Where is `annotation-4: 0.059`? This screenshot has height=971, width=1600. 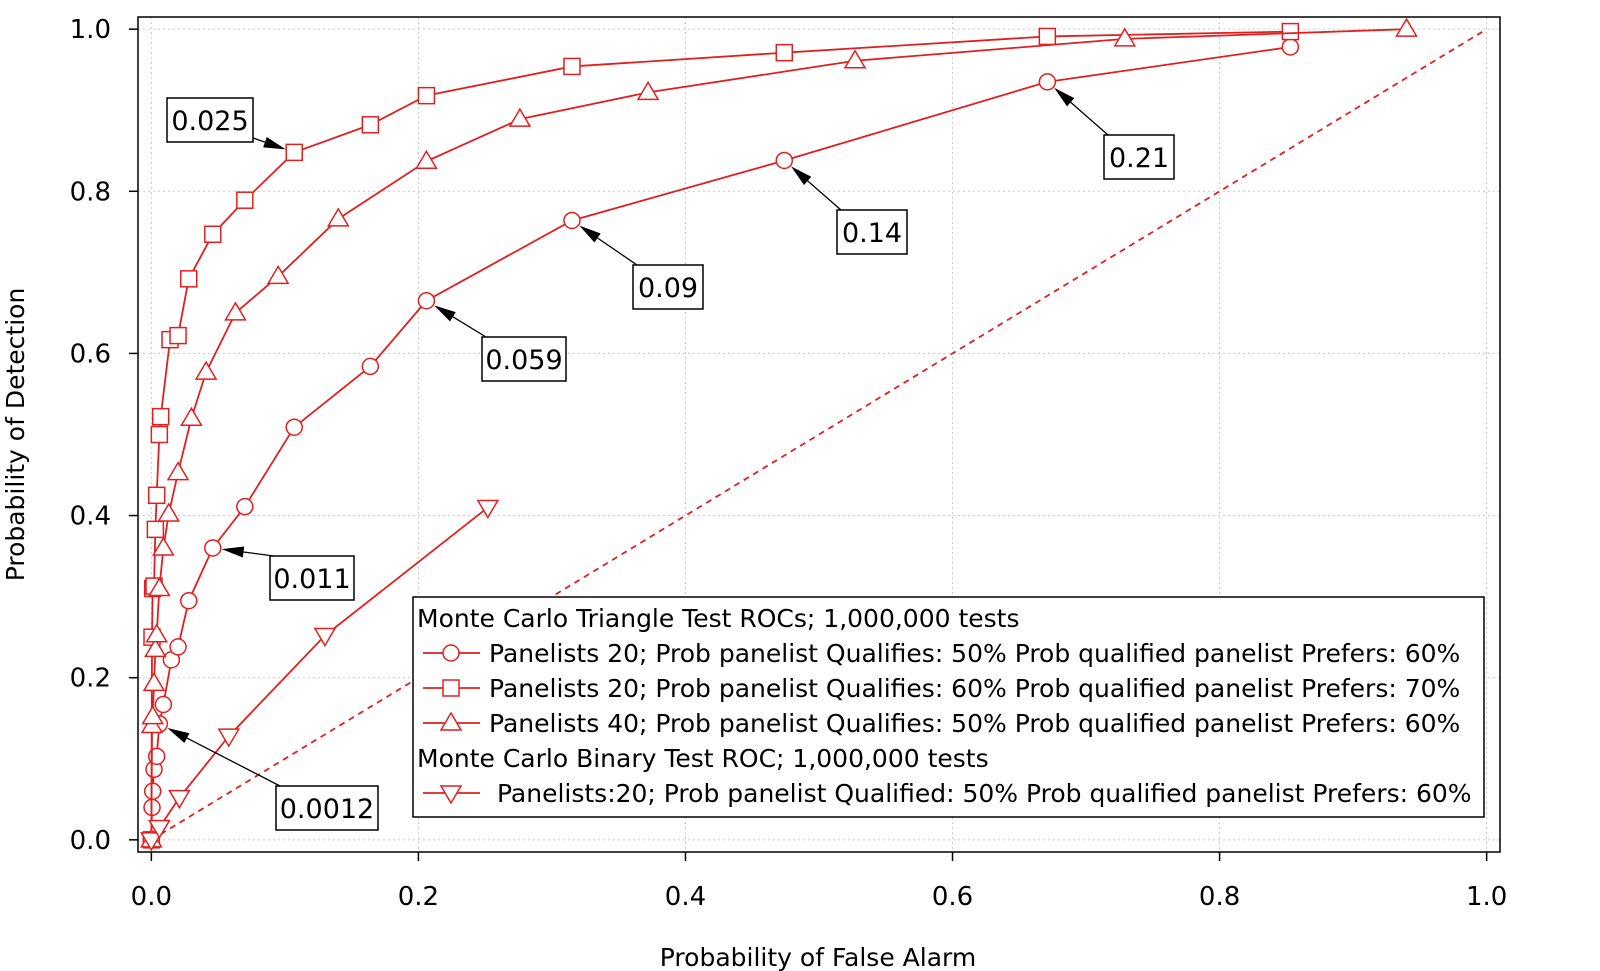 annotation-4: 0.059 is located at coordinates (500, 343).